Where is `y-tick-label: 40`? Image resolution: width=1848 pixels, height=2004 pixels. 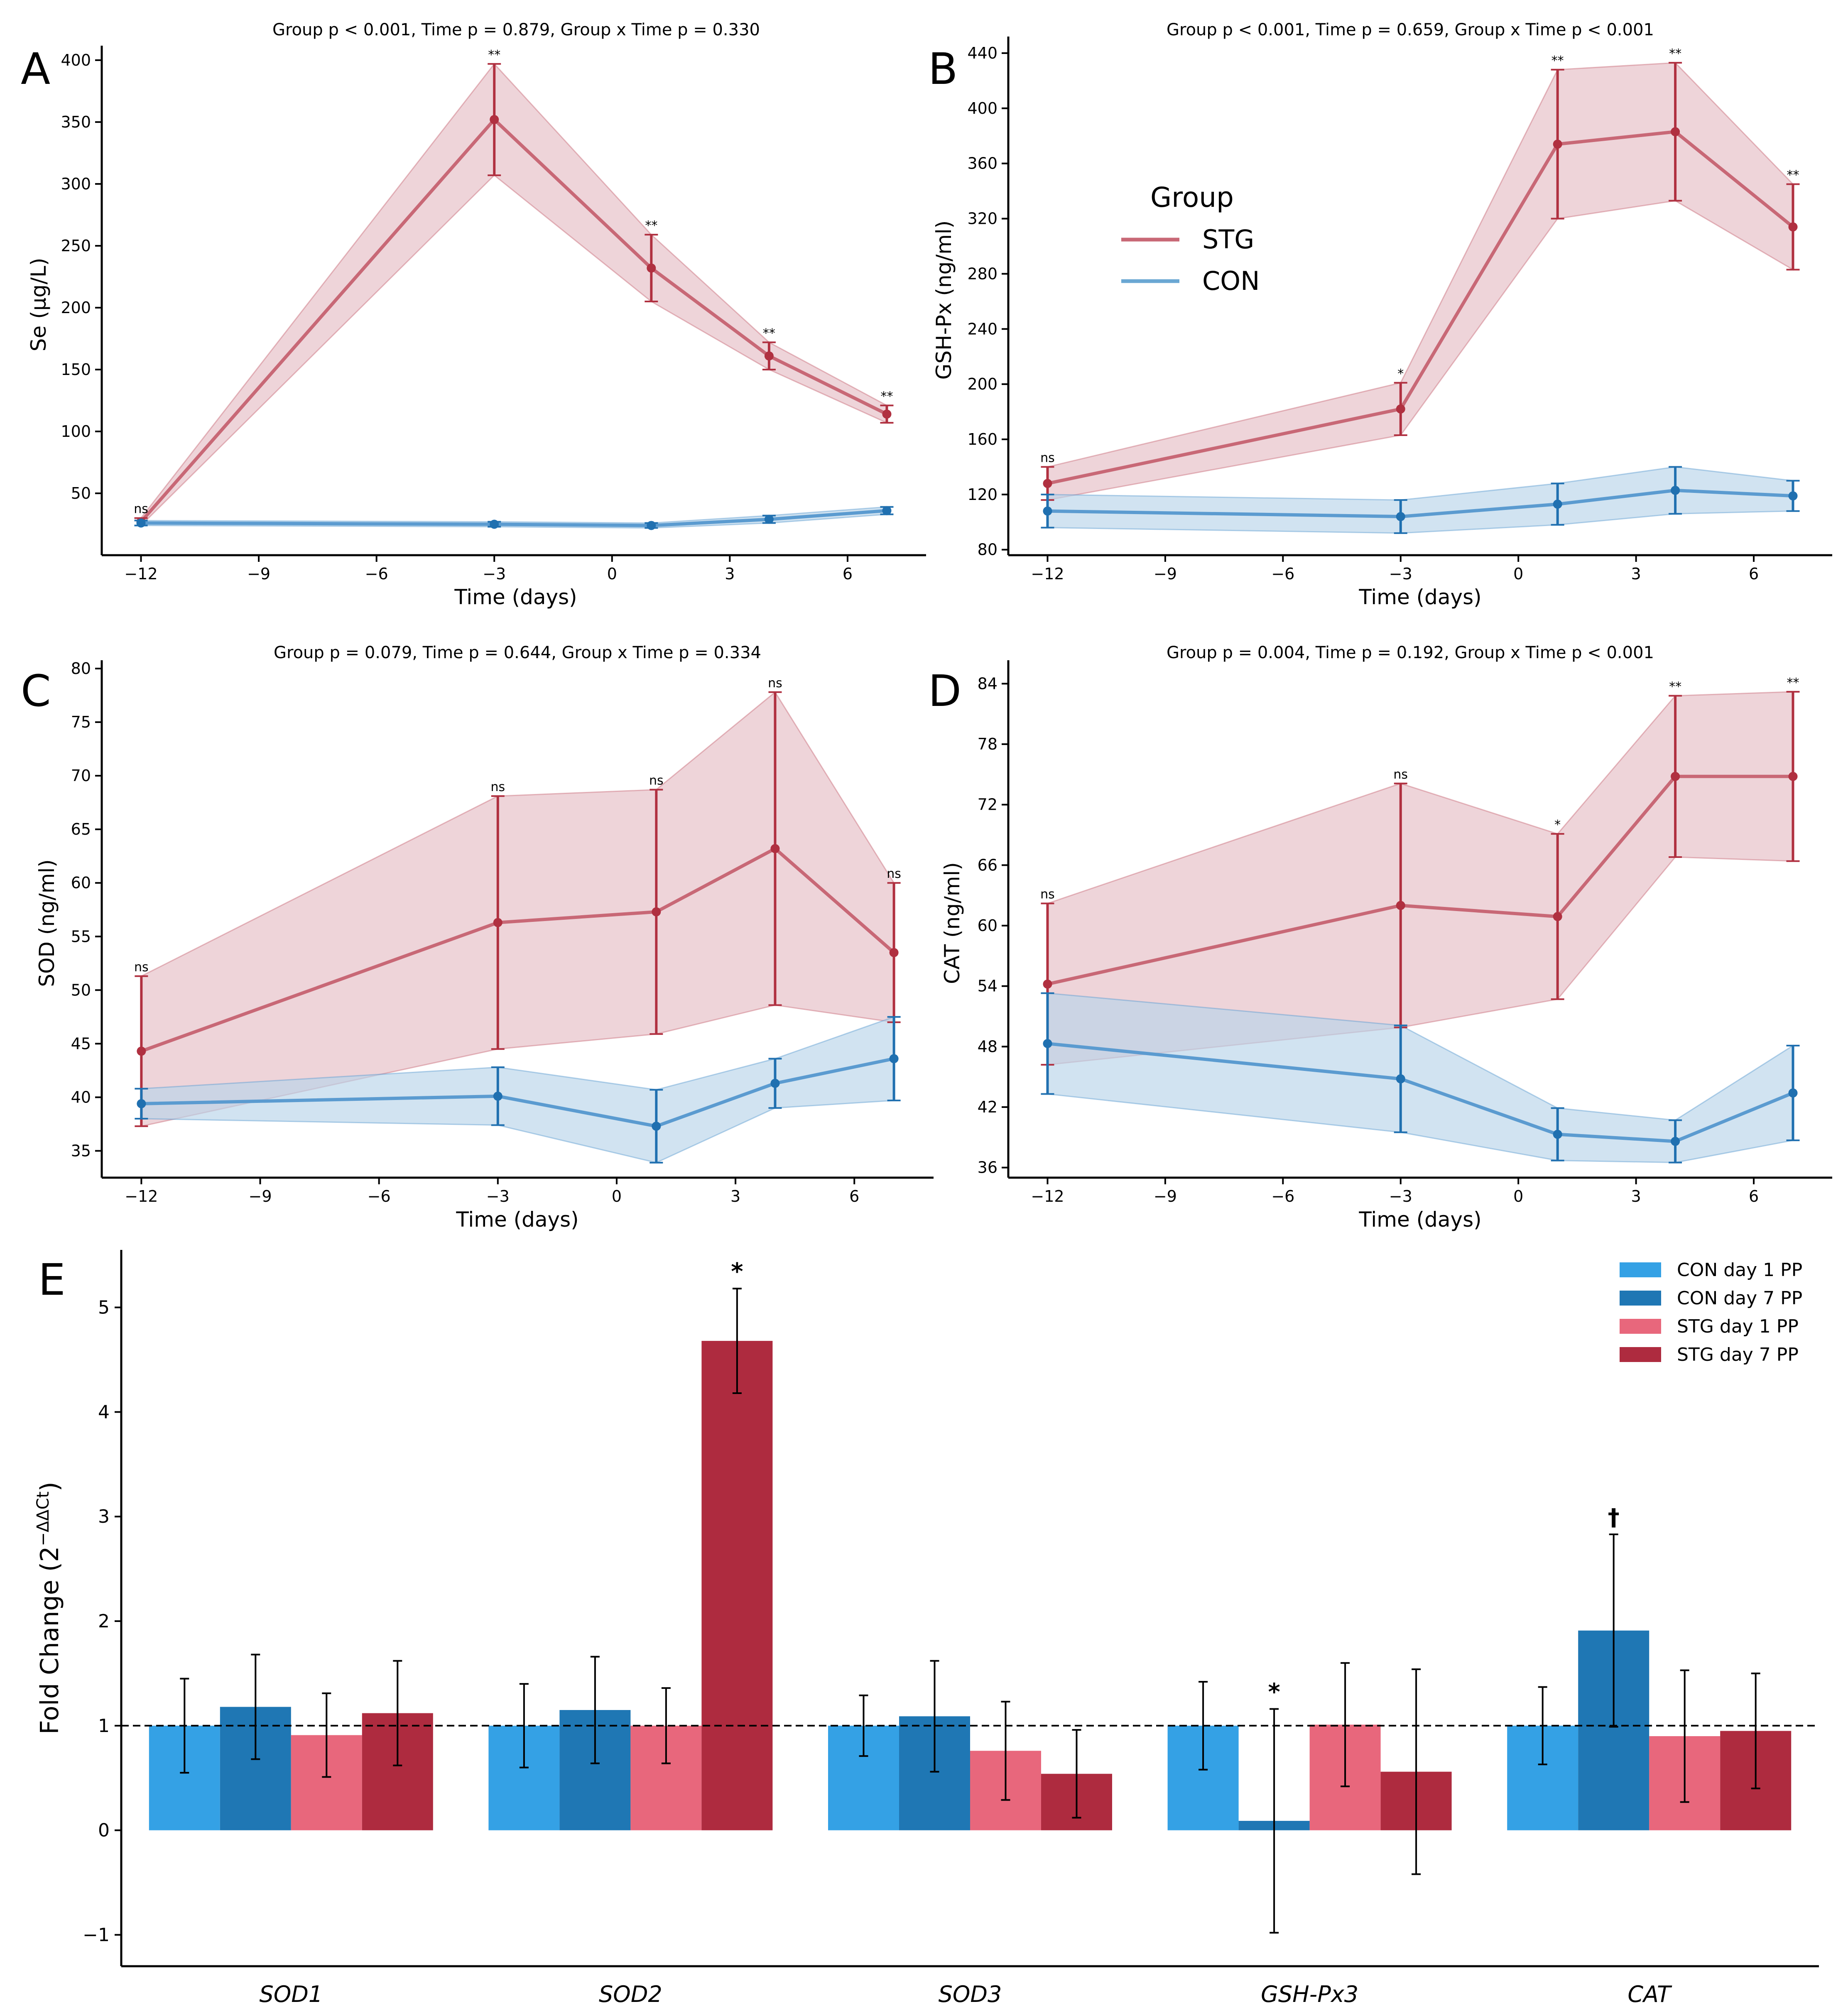 y-tick-label: 40 is located at coordinates (81, 1097).